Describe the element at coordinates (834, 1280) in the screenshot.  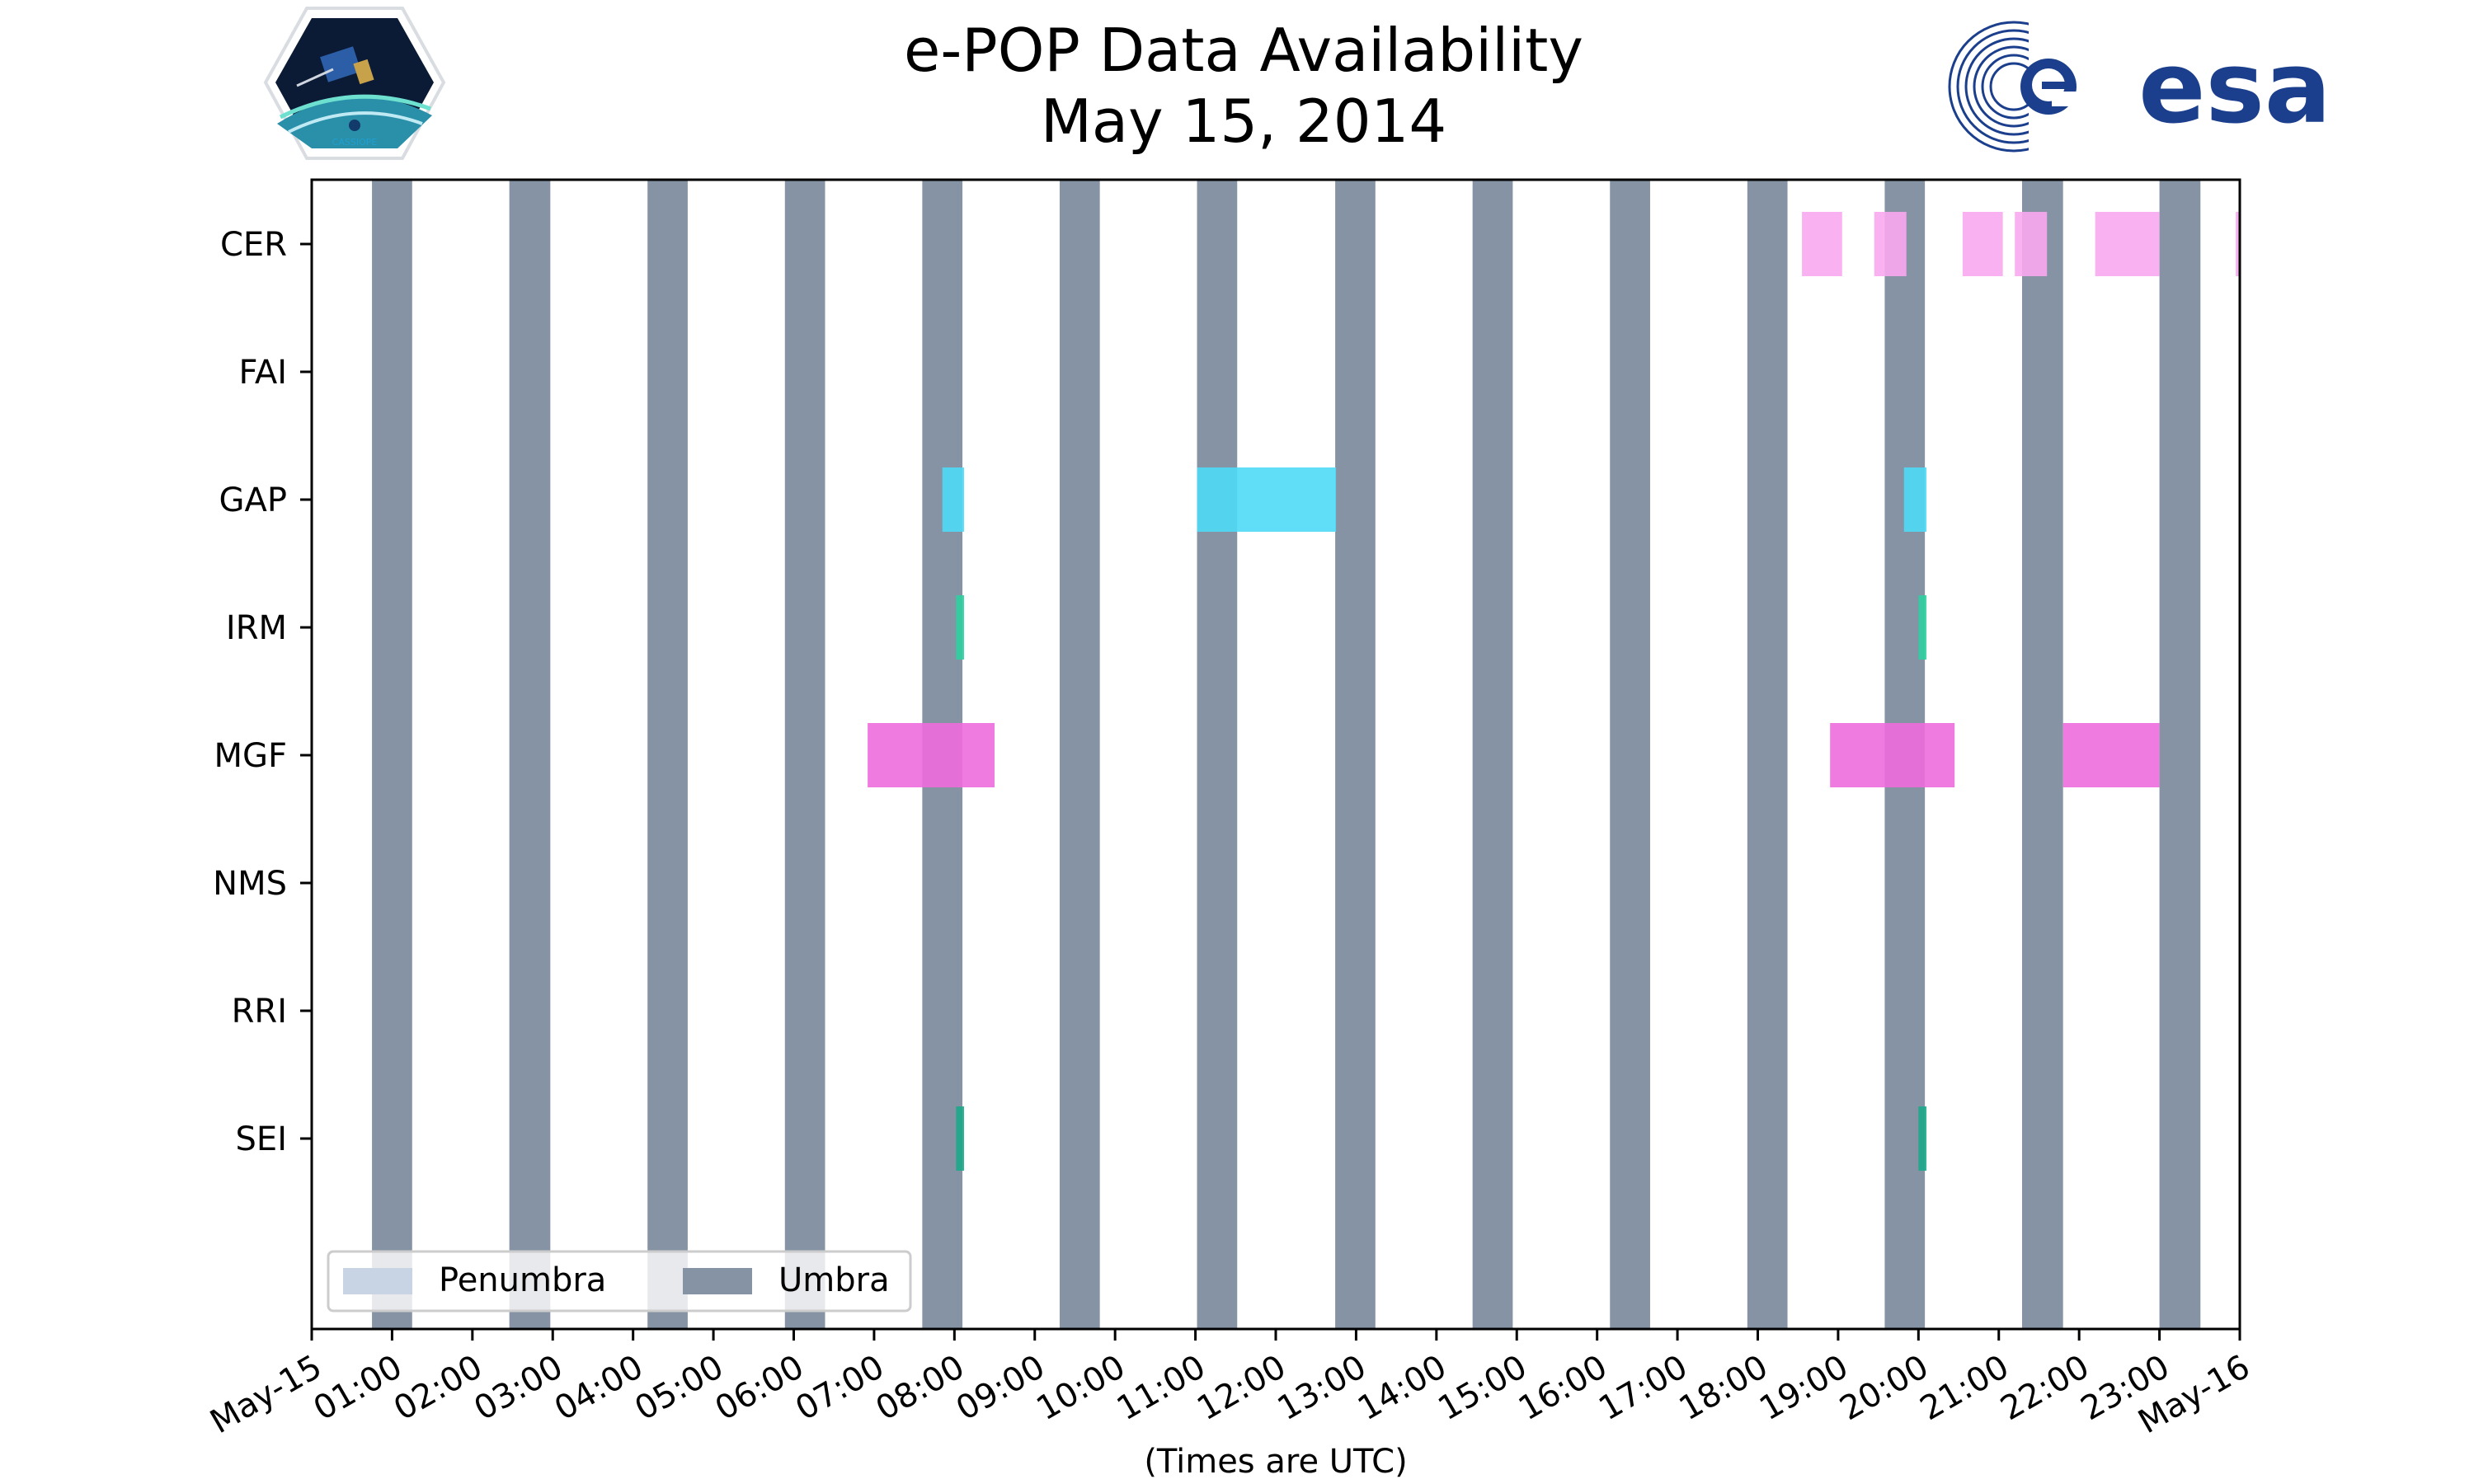
I see `legend-label-umbra: Umbra` at that location.